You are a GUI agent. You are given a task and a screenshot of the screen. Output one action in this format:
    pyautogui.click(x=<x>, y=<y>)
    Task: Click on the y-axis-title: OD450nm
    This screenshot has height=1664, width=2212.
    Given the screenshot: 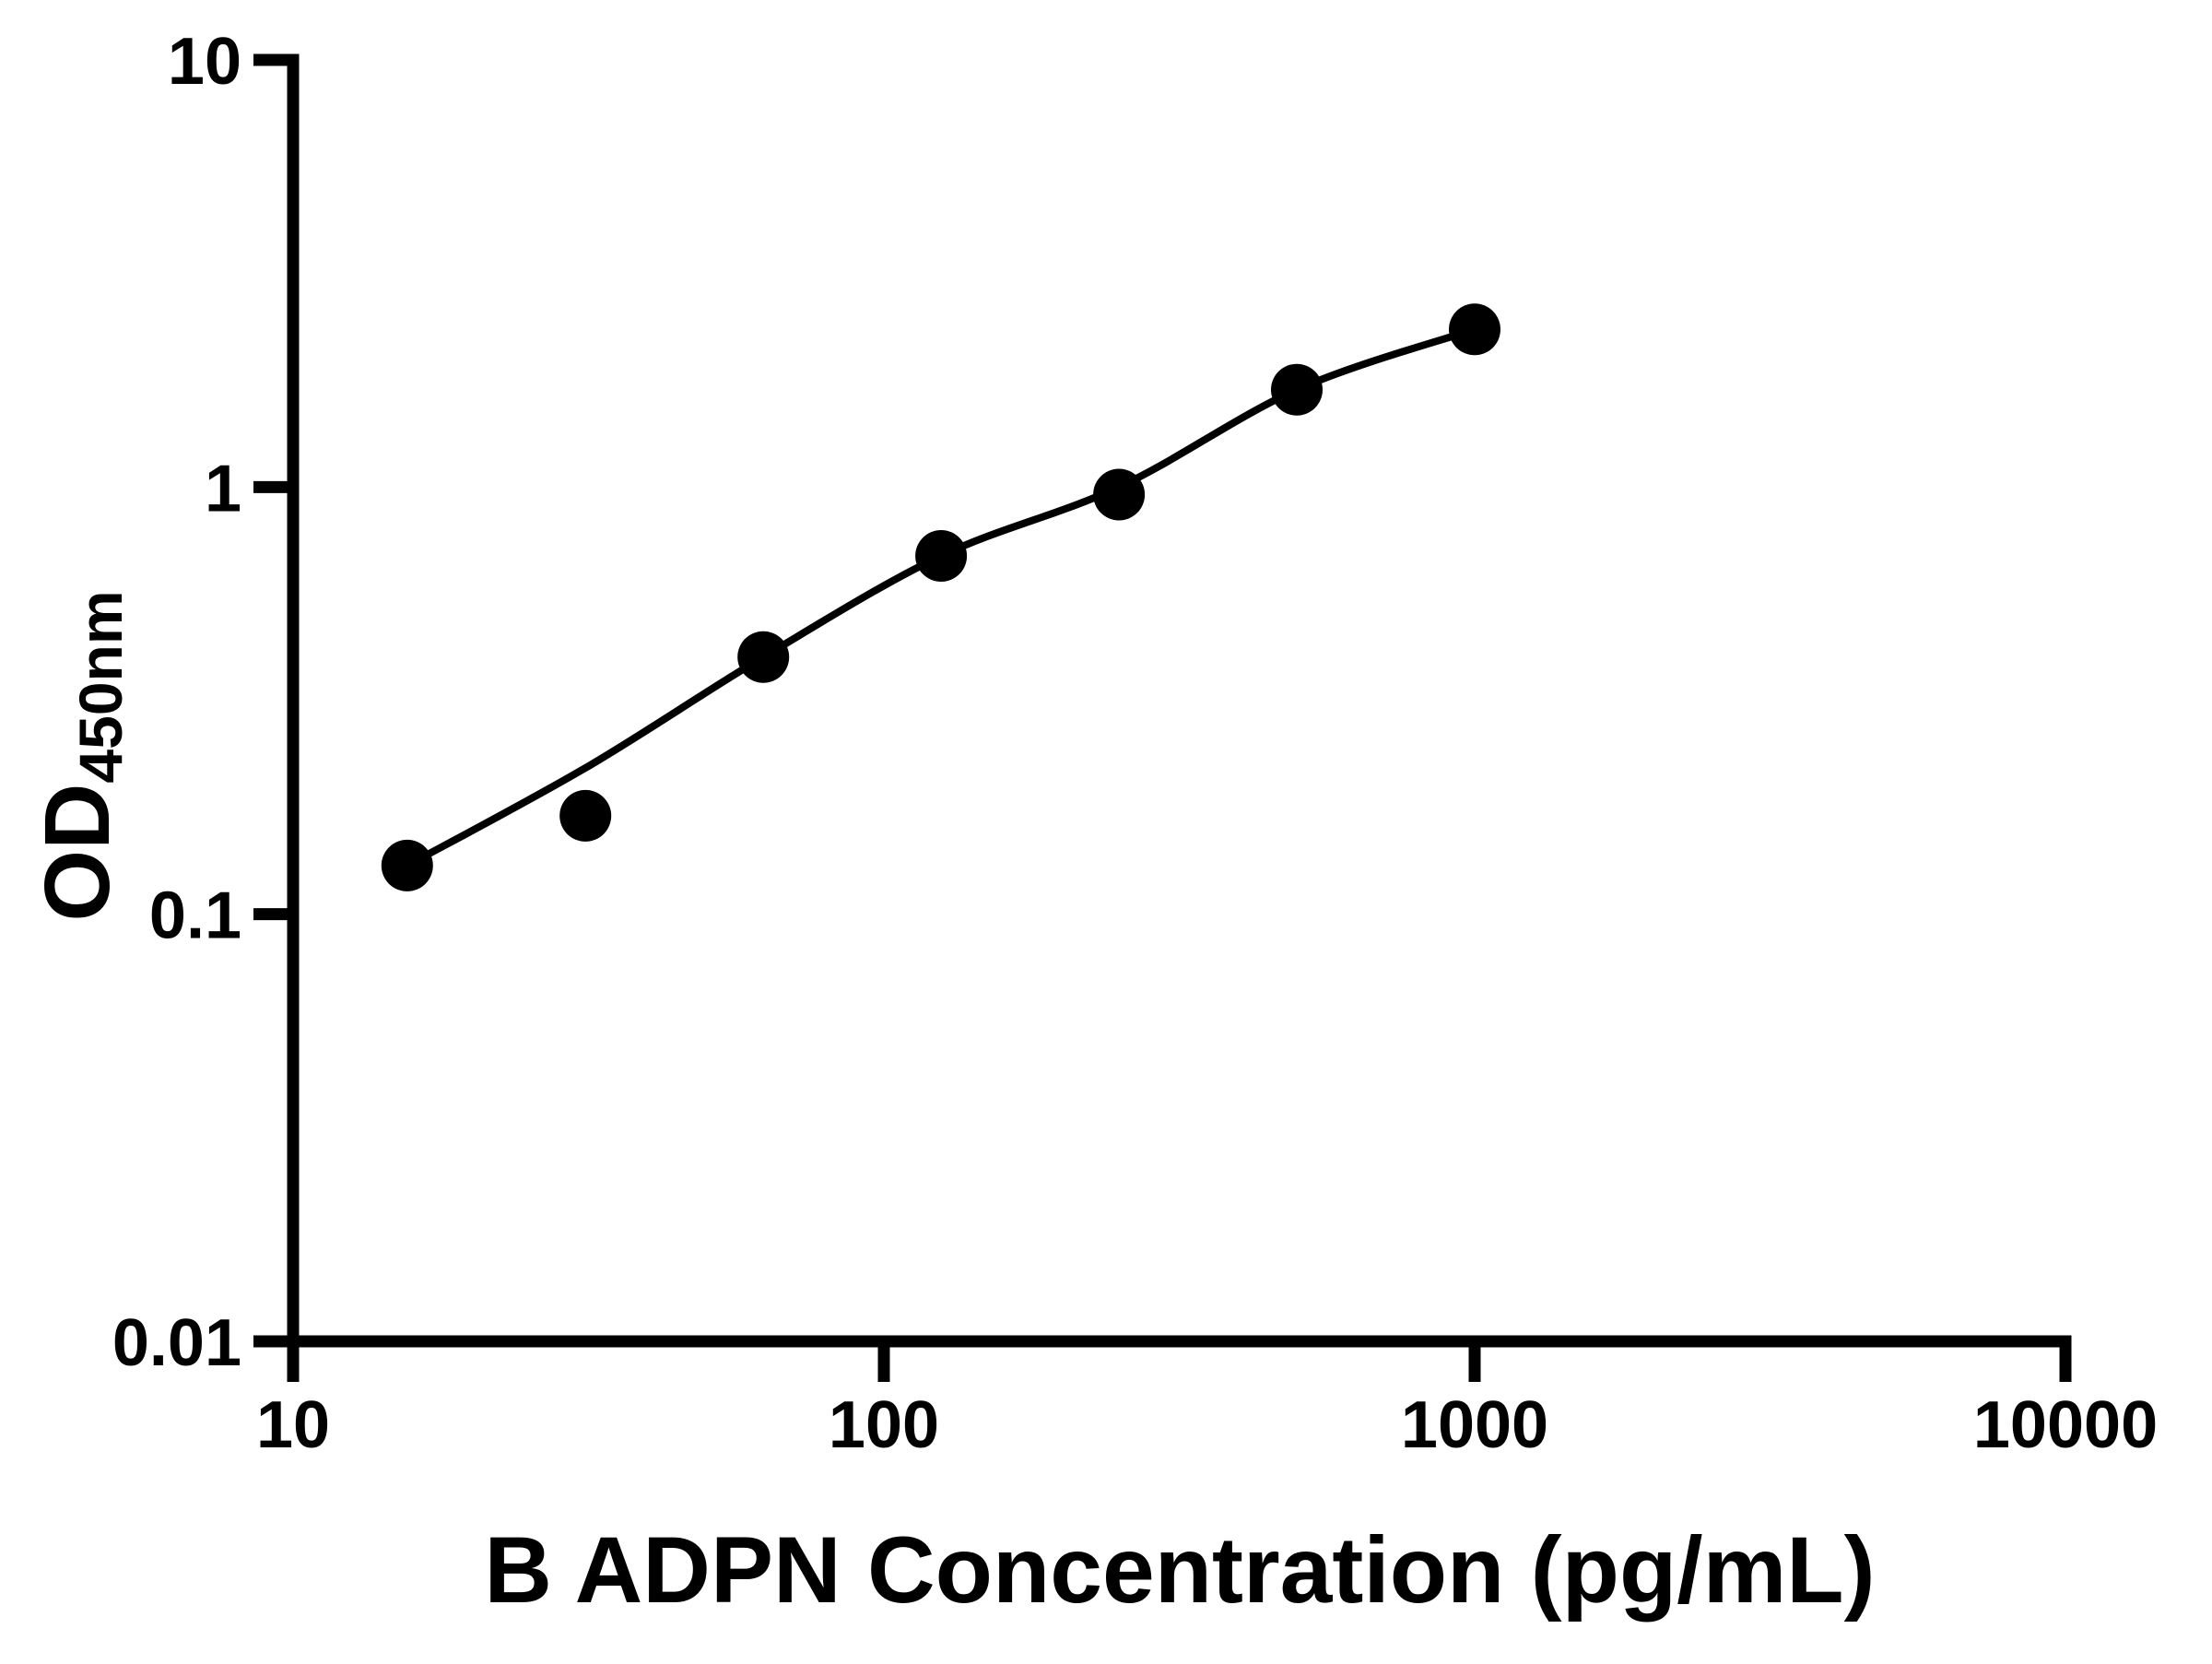 What is the action you would take?
    pyautogui.click(x=80, y=755)
    